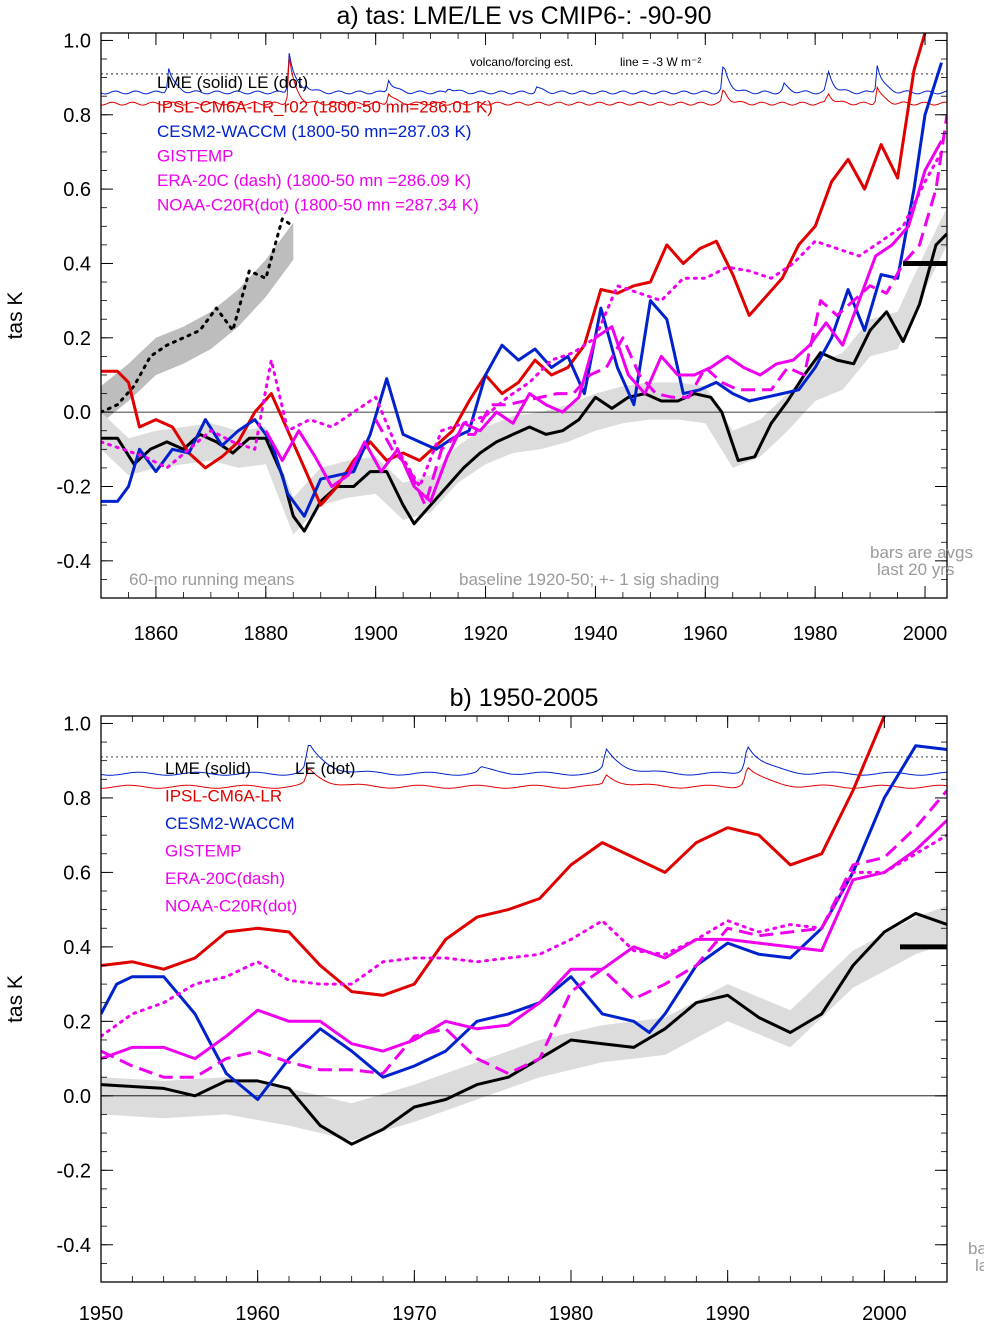 Image resolution: width=984 pixels, height=1325 pixels. I want to click on legend-entry: IPSL-CM6A-LR_r02 (1800-50 mn=286.01 K), so click(325, 107).